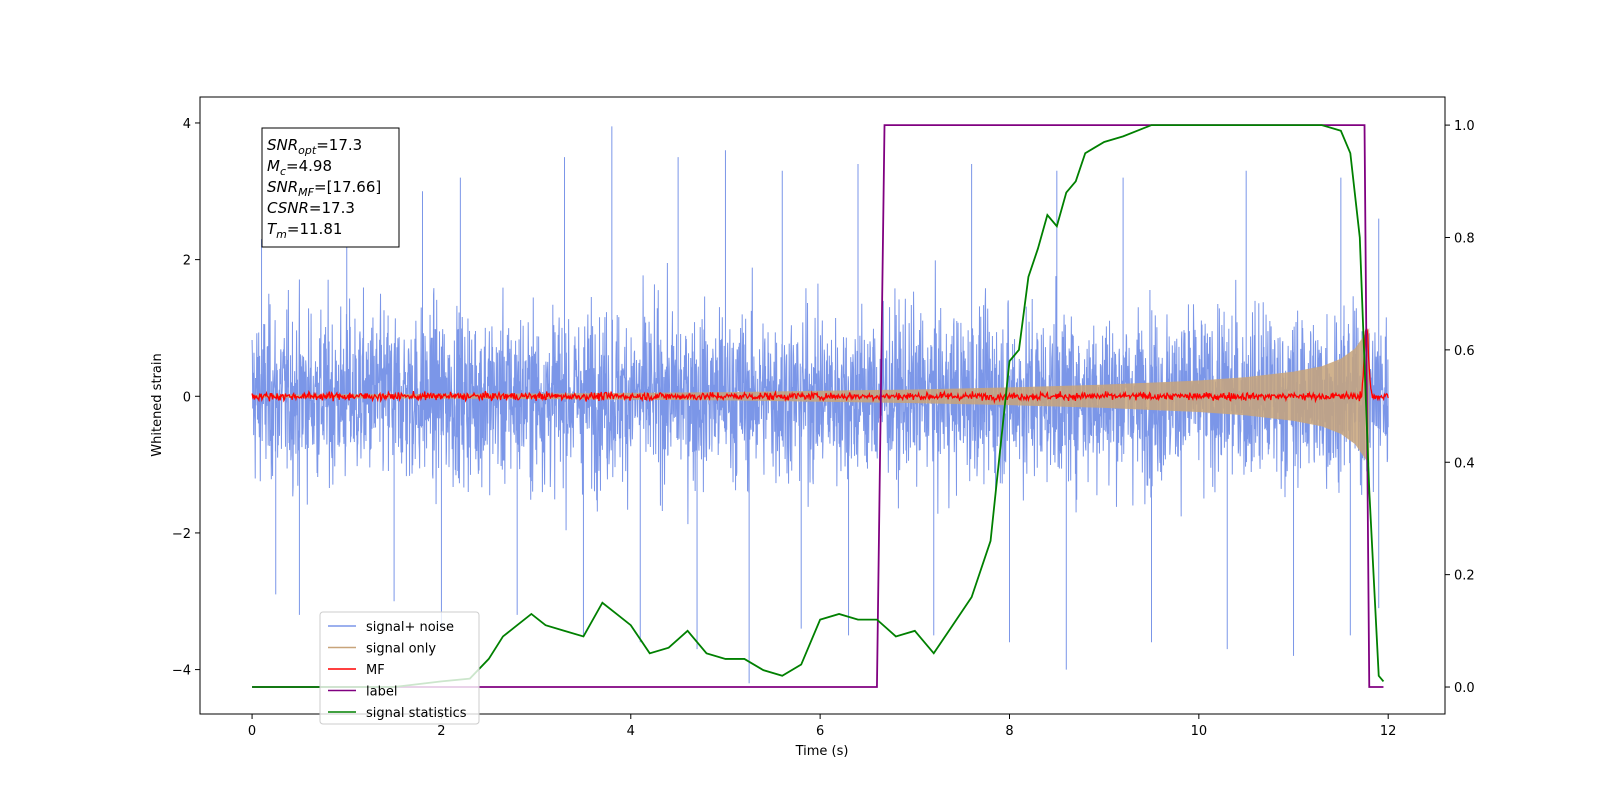 This screenshot has width=1600, height=800. Describe the element at coordinates (181, 671) in the screenshot. I see `y-tick-label: −4` at that location.